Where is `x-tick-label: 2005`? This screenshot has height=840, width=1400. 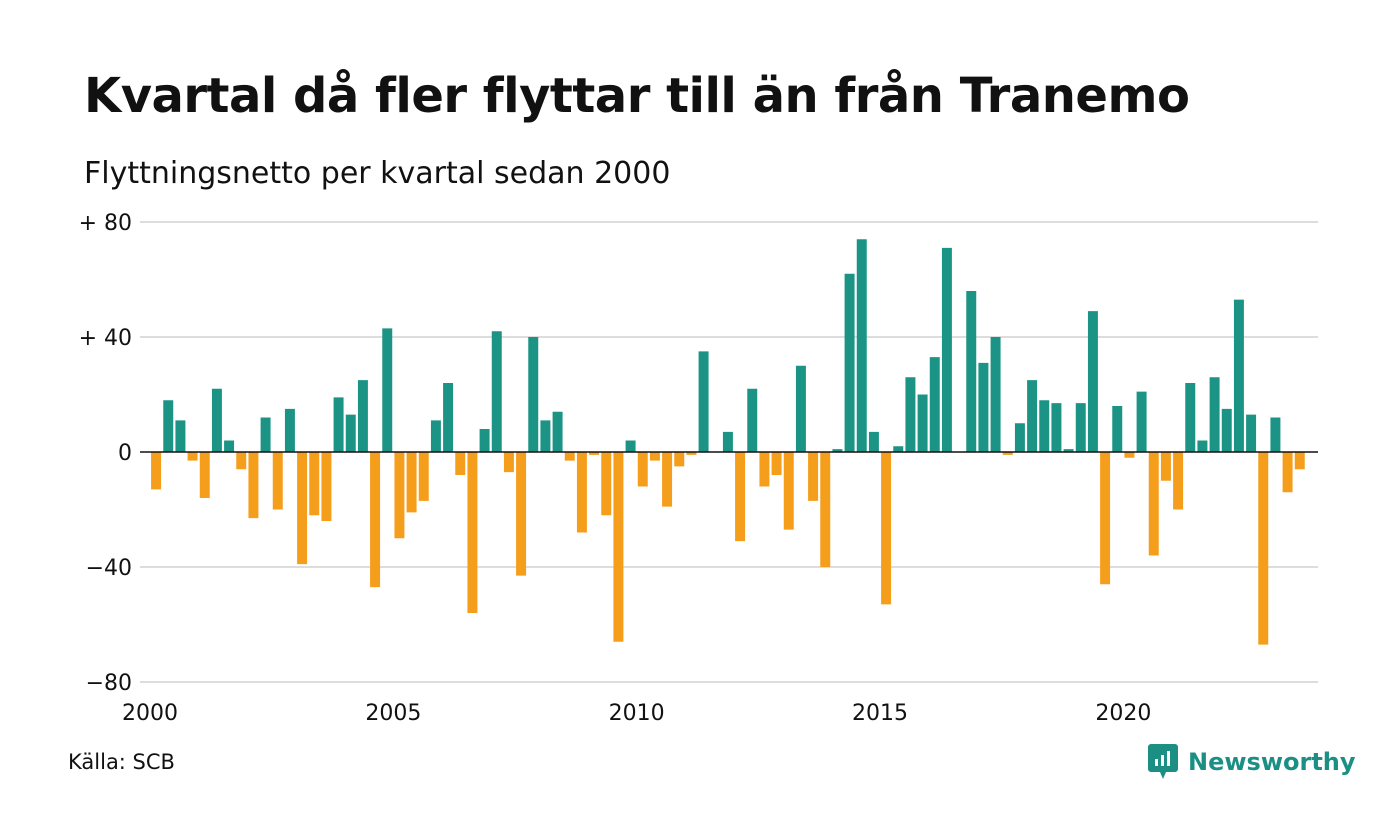 x-tick-label: 2005 is located at coordinates (393, 713).